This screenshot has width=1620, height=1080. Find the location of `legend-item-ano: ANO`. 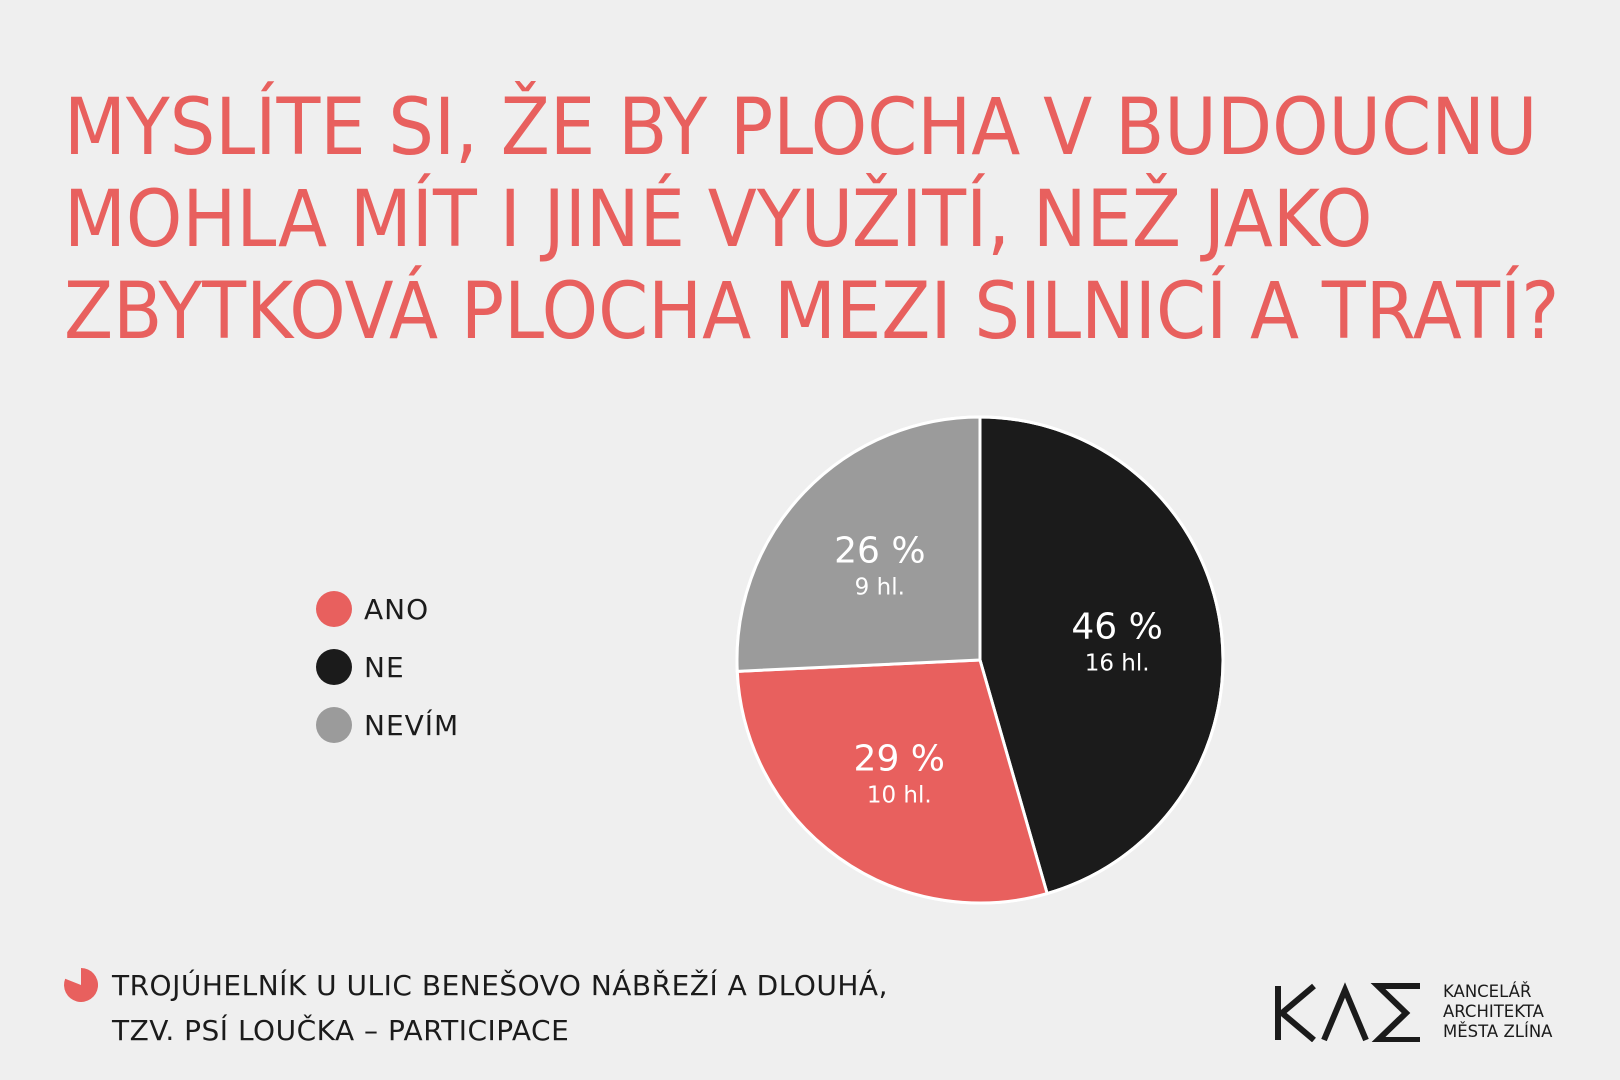

legend-item-ano: ANO is located at coordinates (387, 609).